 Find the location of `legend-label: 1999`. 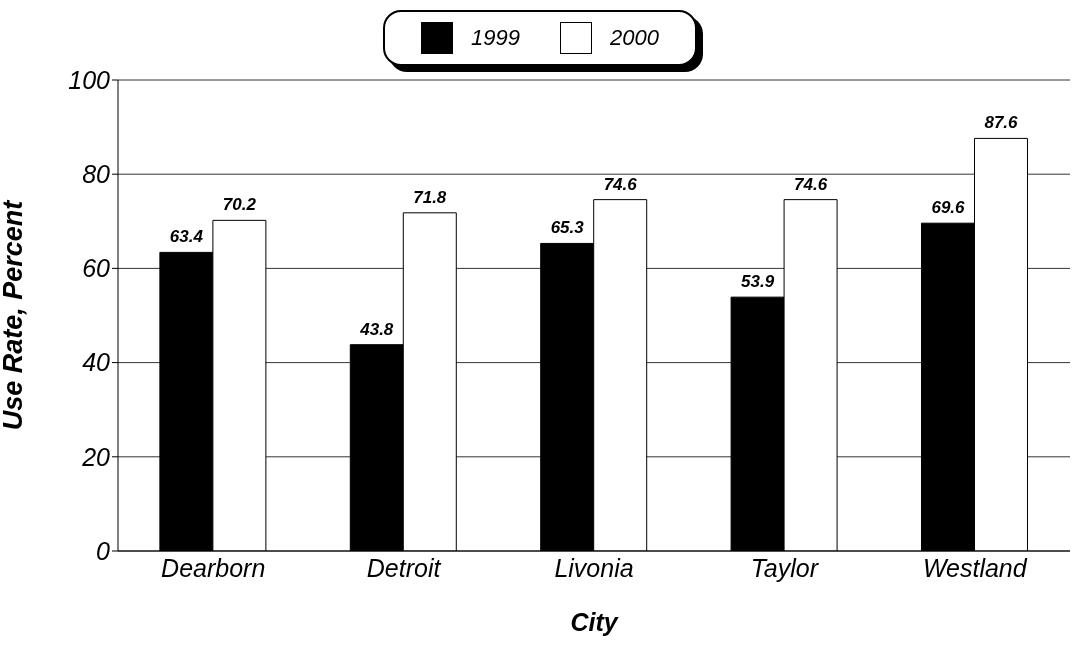

legend-label: 1999 is located at coordinates (495, 38).